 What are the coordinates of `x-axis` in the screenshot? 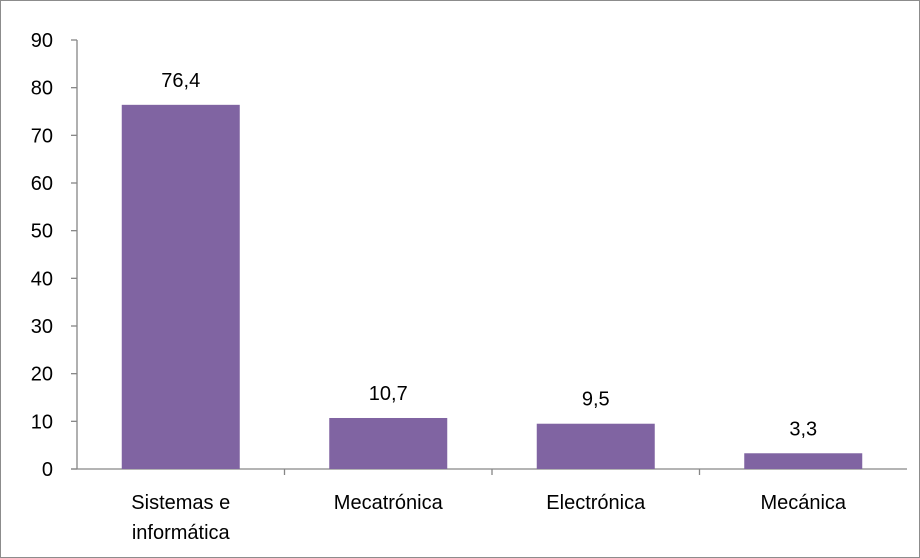 It's located at (489, 471).